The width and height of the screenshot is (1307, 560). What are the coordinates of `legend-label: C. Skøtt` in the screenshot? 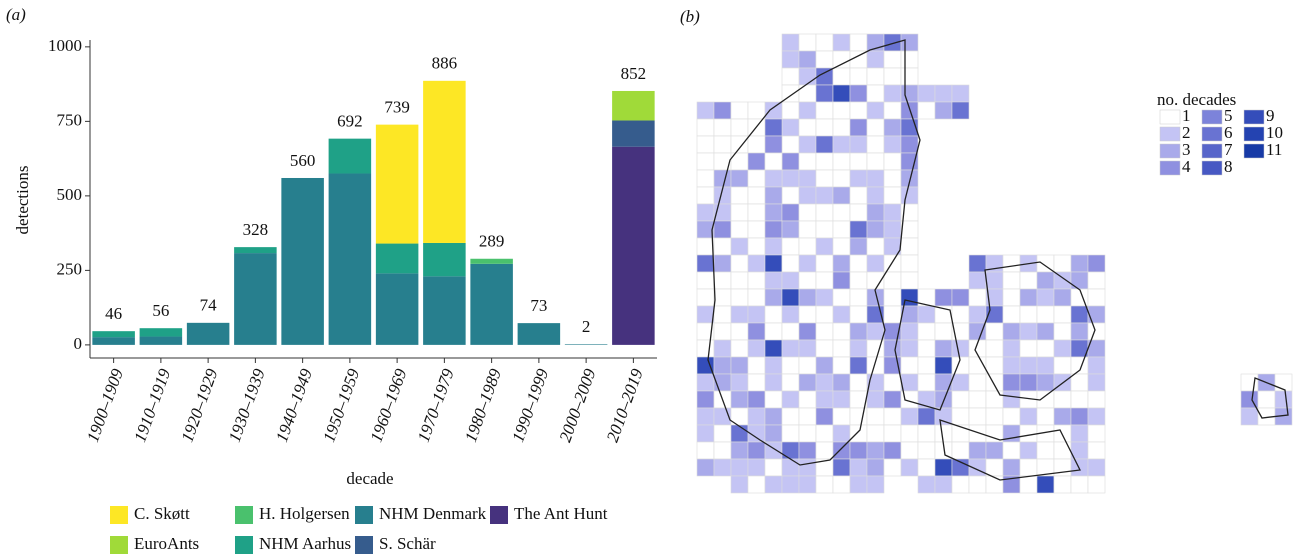 It's located at (162, 513).